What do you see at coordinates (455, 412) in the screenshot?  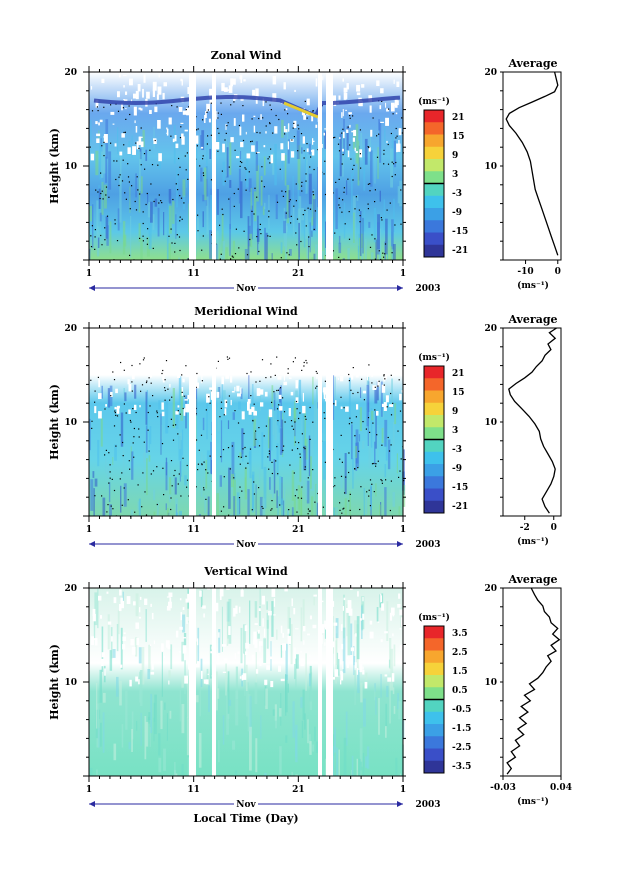 I see `colorbar-tick-label: 9` at bounding box center [455, 412].